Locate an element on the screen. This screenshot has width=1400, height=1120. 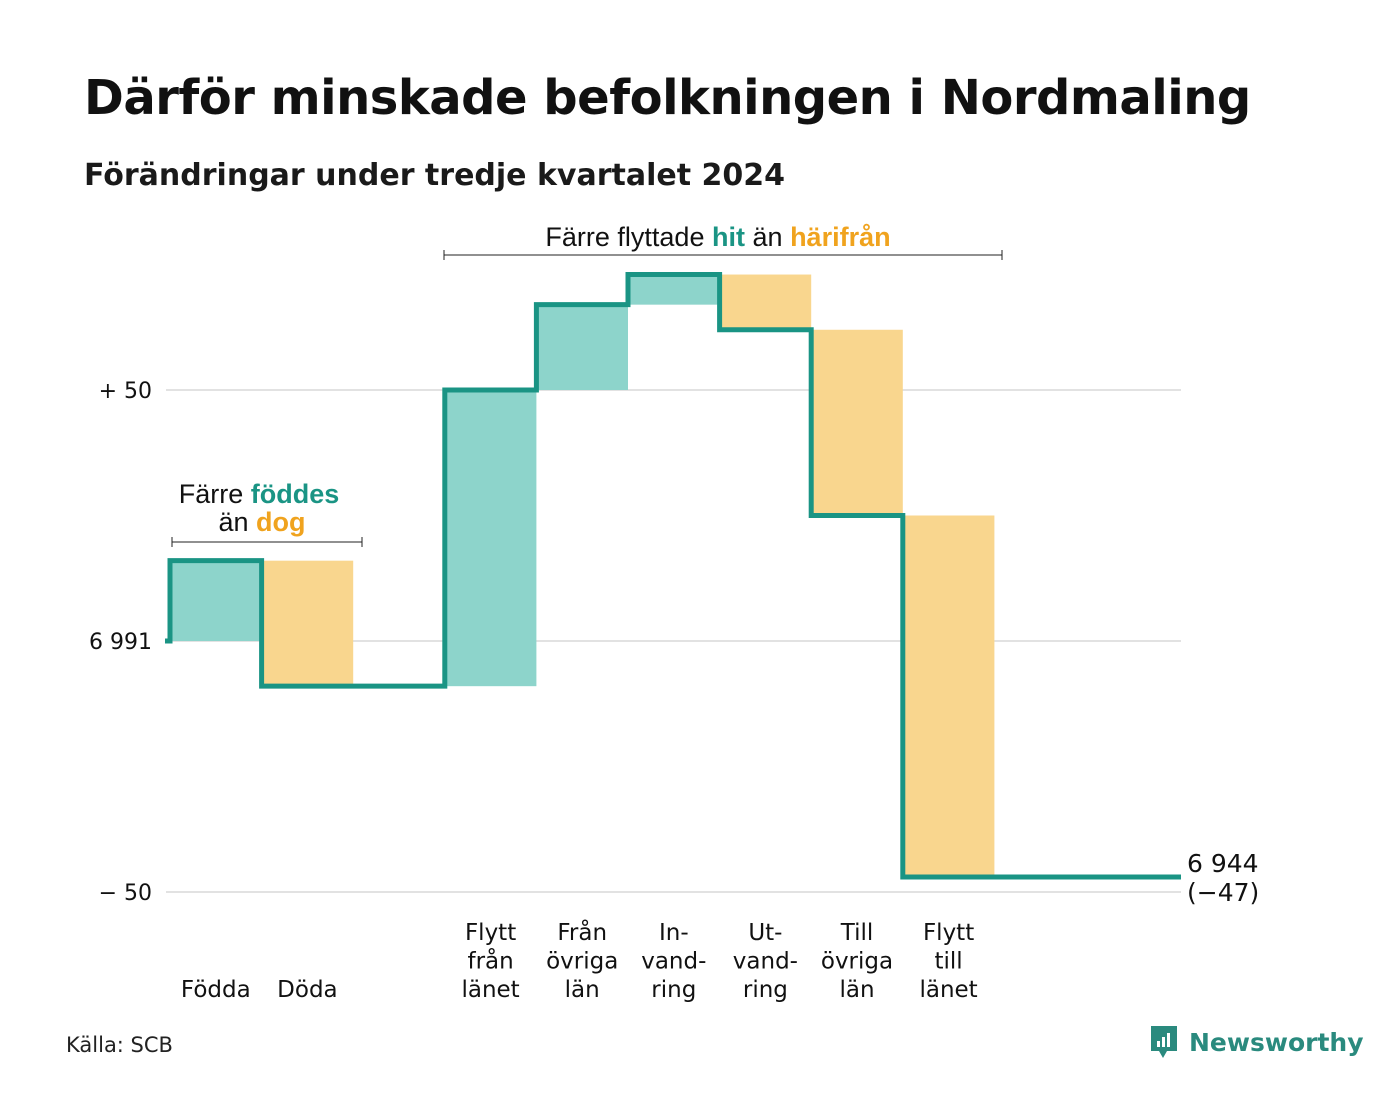
category-label-4-0: Från is located at coordinates (582, 932).